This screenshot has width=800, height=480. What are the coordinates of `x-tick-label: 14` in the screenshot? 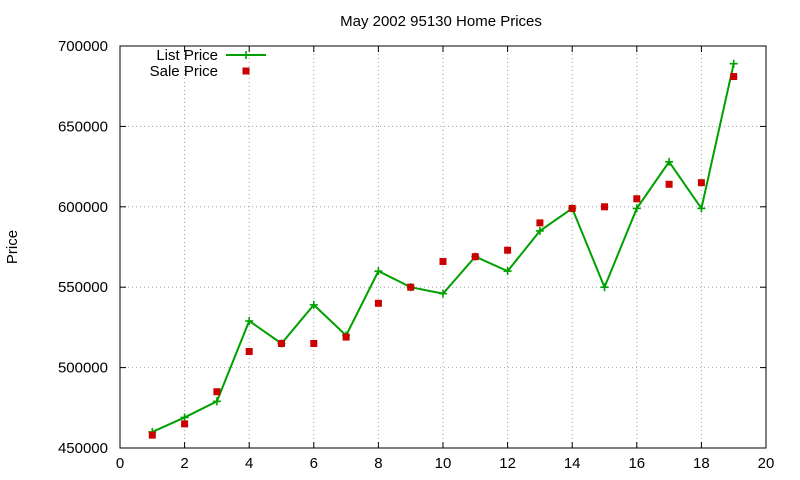 It's located at (572, 463).